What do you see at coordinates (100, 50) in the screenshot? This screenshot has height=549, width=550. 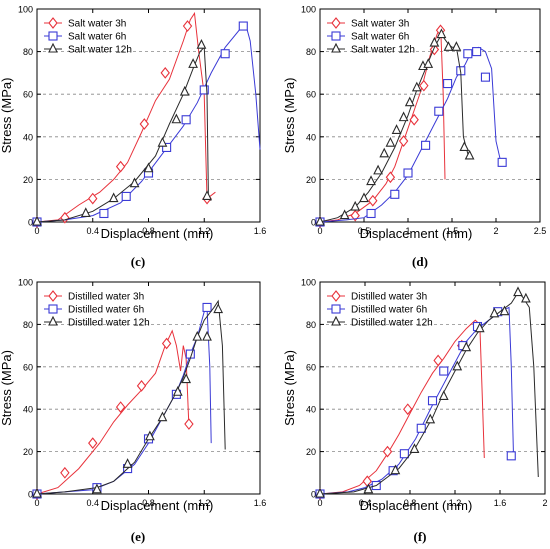 I see `legend-label: Salt water 12h` at bounding box center [100, 50].